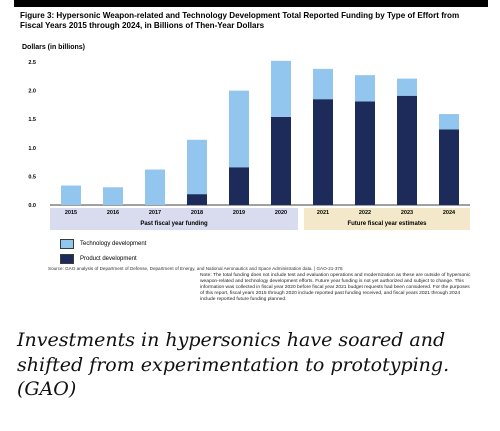 The width and height of the screenshot is (500, 431). Describe the element at coordinates (32, 120) in the screenshot. I see `y-tick-label: 1.5` at that location.